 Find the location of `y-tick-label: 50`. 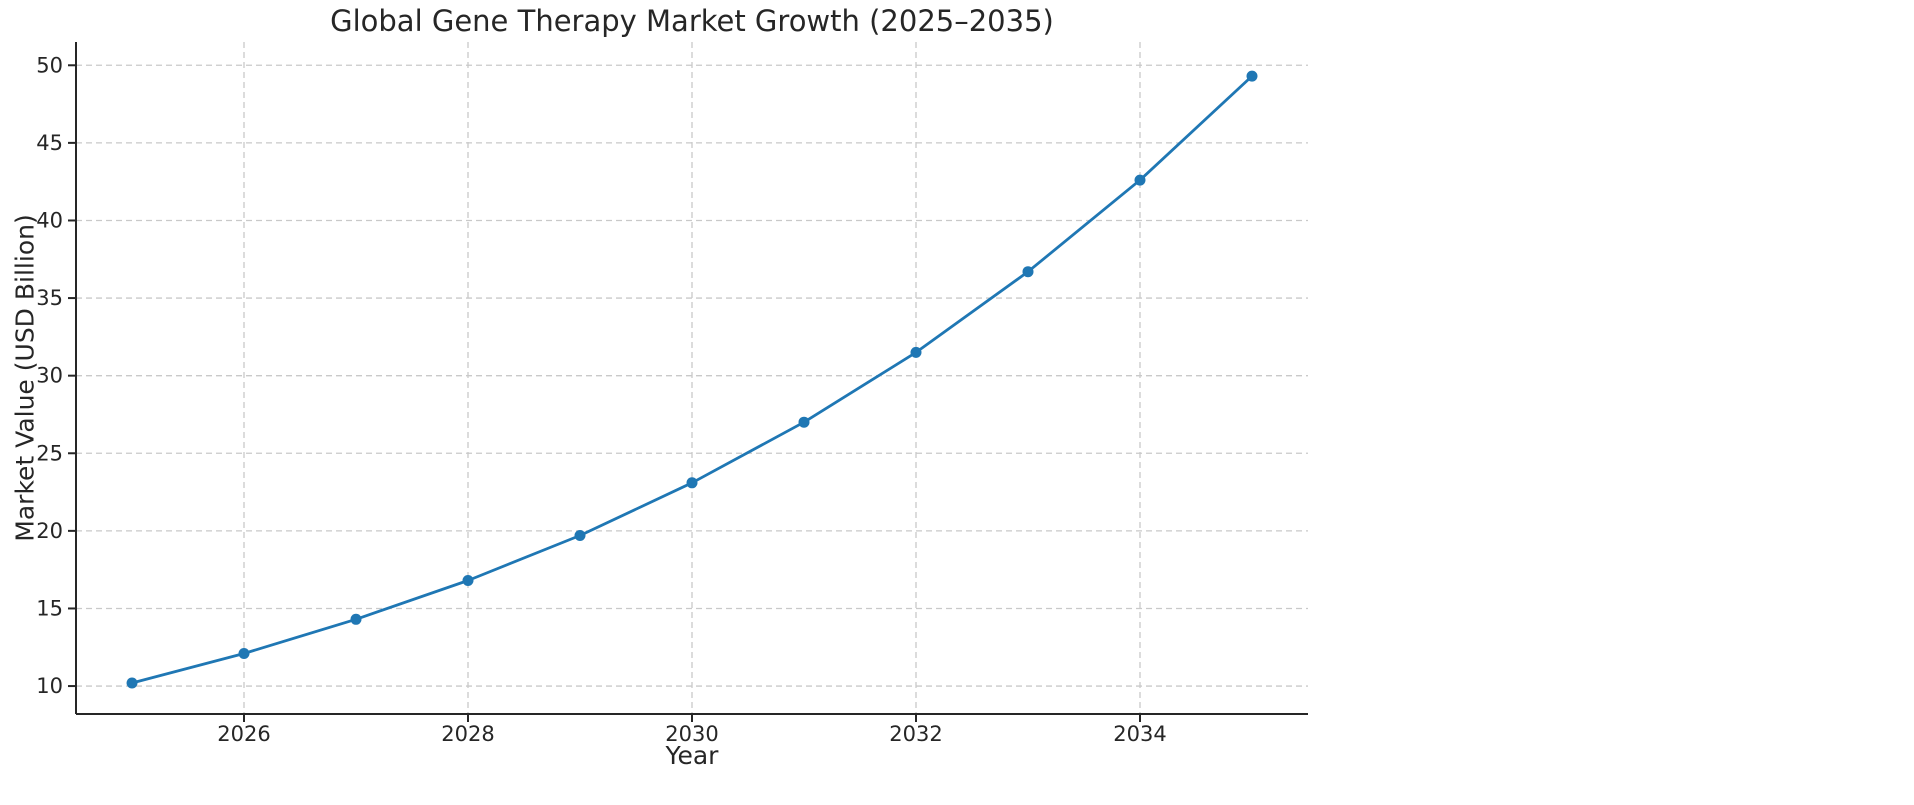

y-tick-label: 50 is located at coordinates (49, 65).